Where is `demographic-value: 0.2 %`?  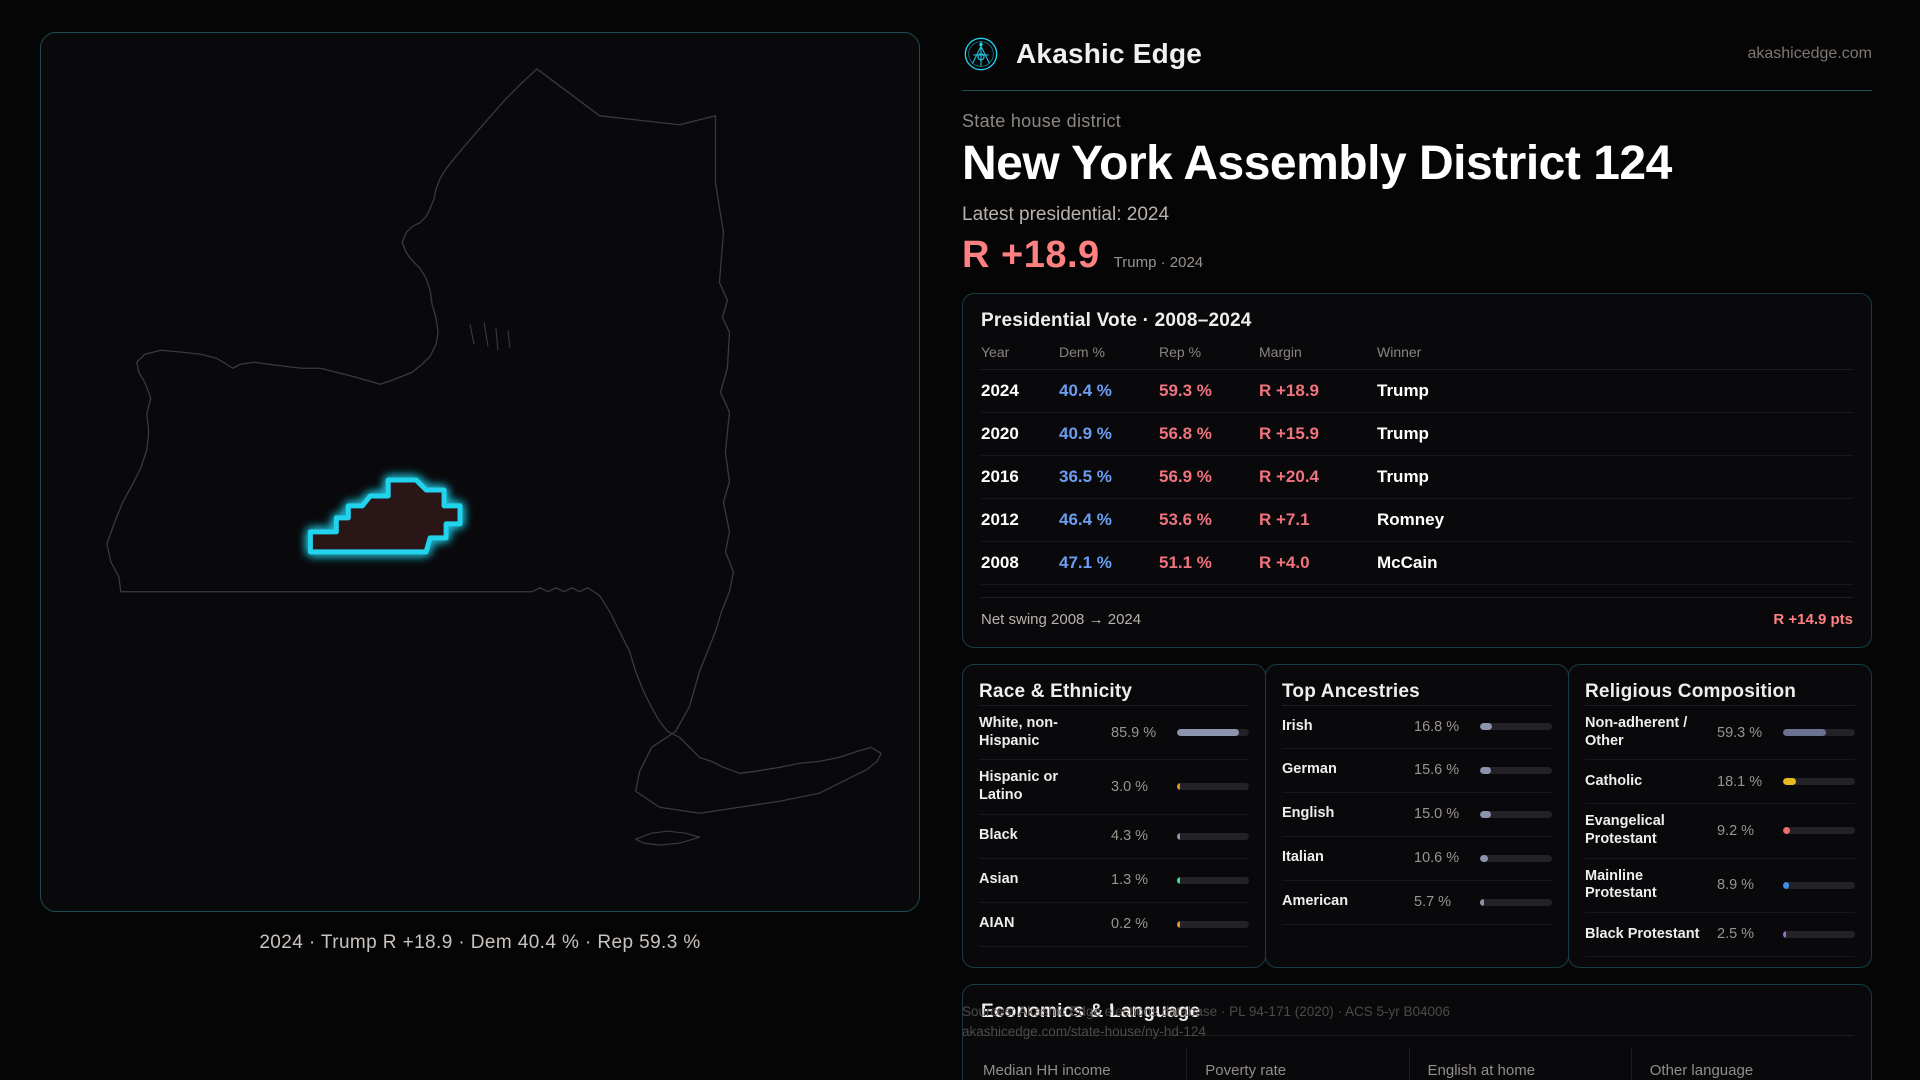
demographic-value: 0.2 % is located at coordinates (1130, 924).